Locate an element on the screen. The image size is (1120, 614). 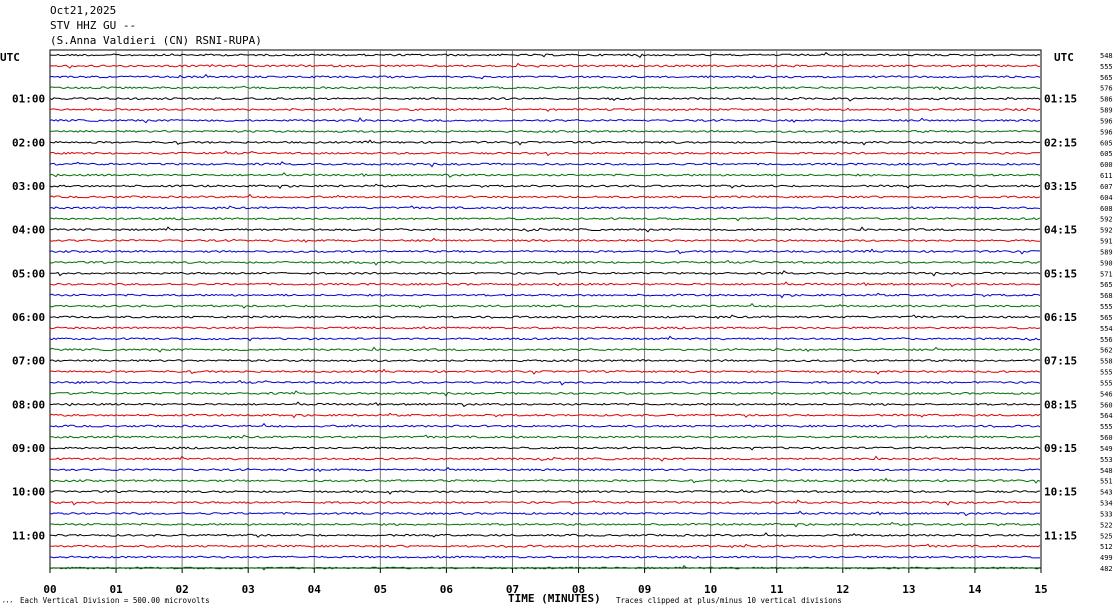
trace-right-value: 525 is located at coordinates (1106, 536).